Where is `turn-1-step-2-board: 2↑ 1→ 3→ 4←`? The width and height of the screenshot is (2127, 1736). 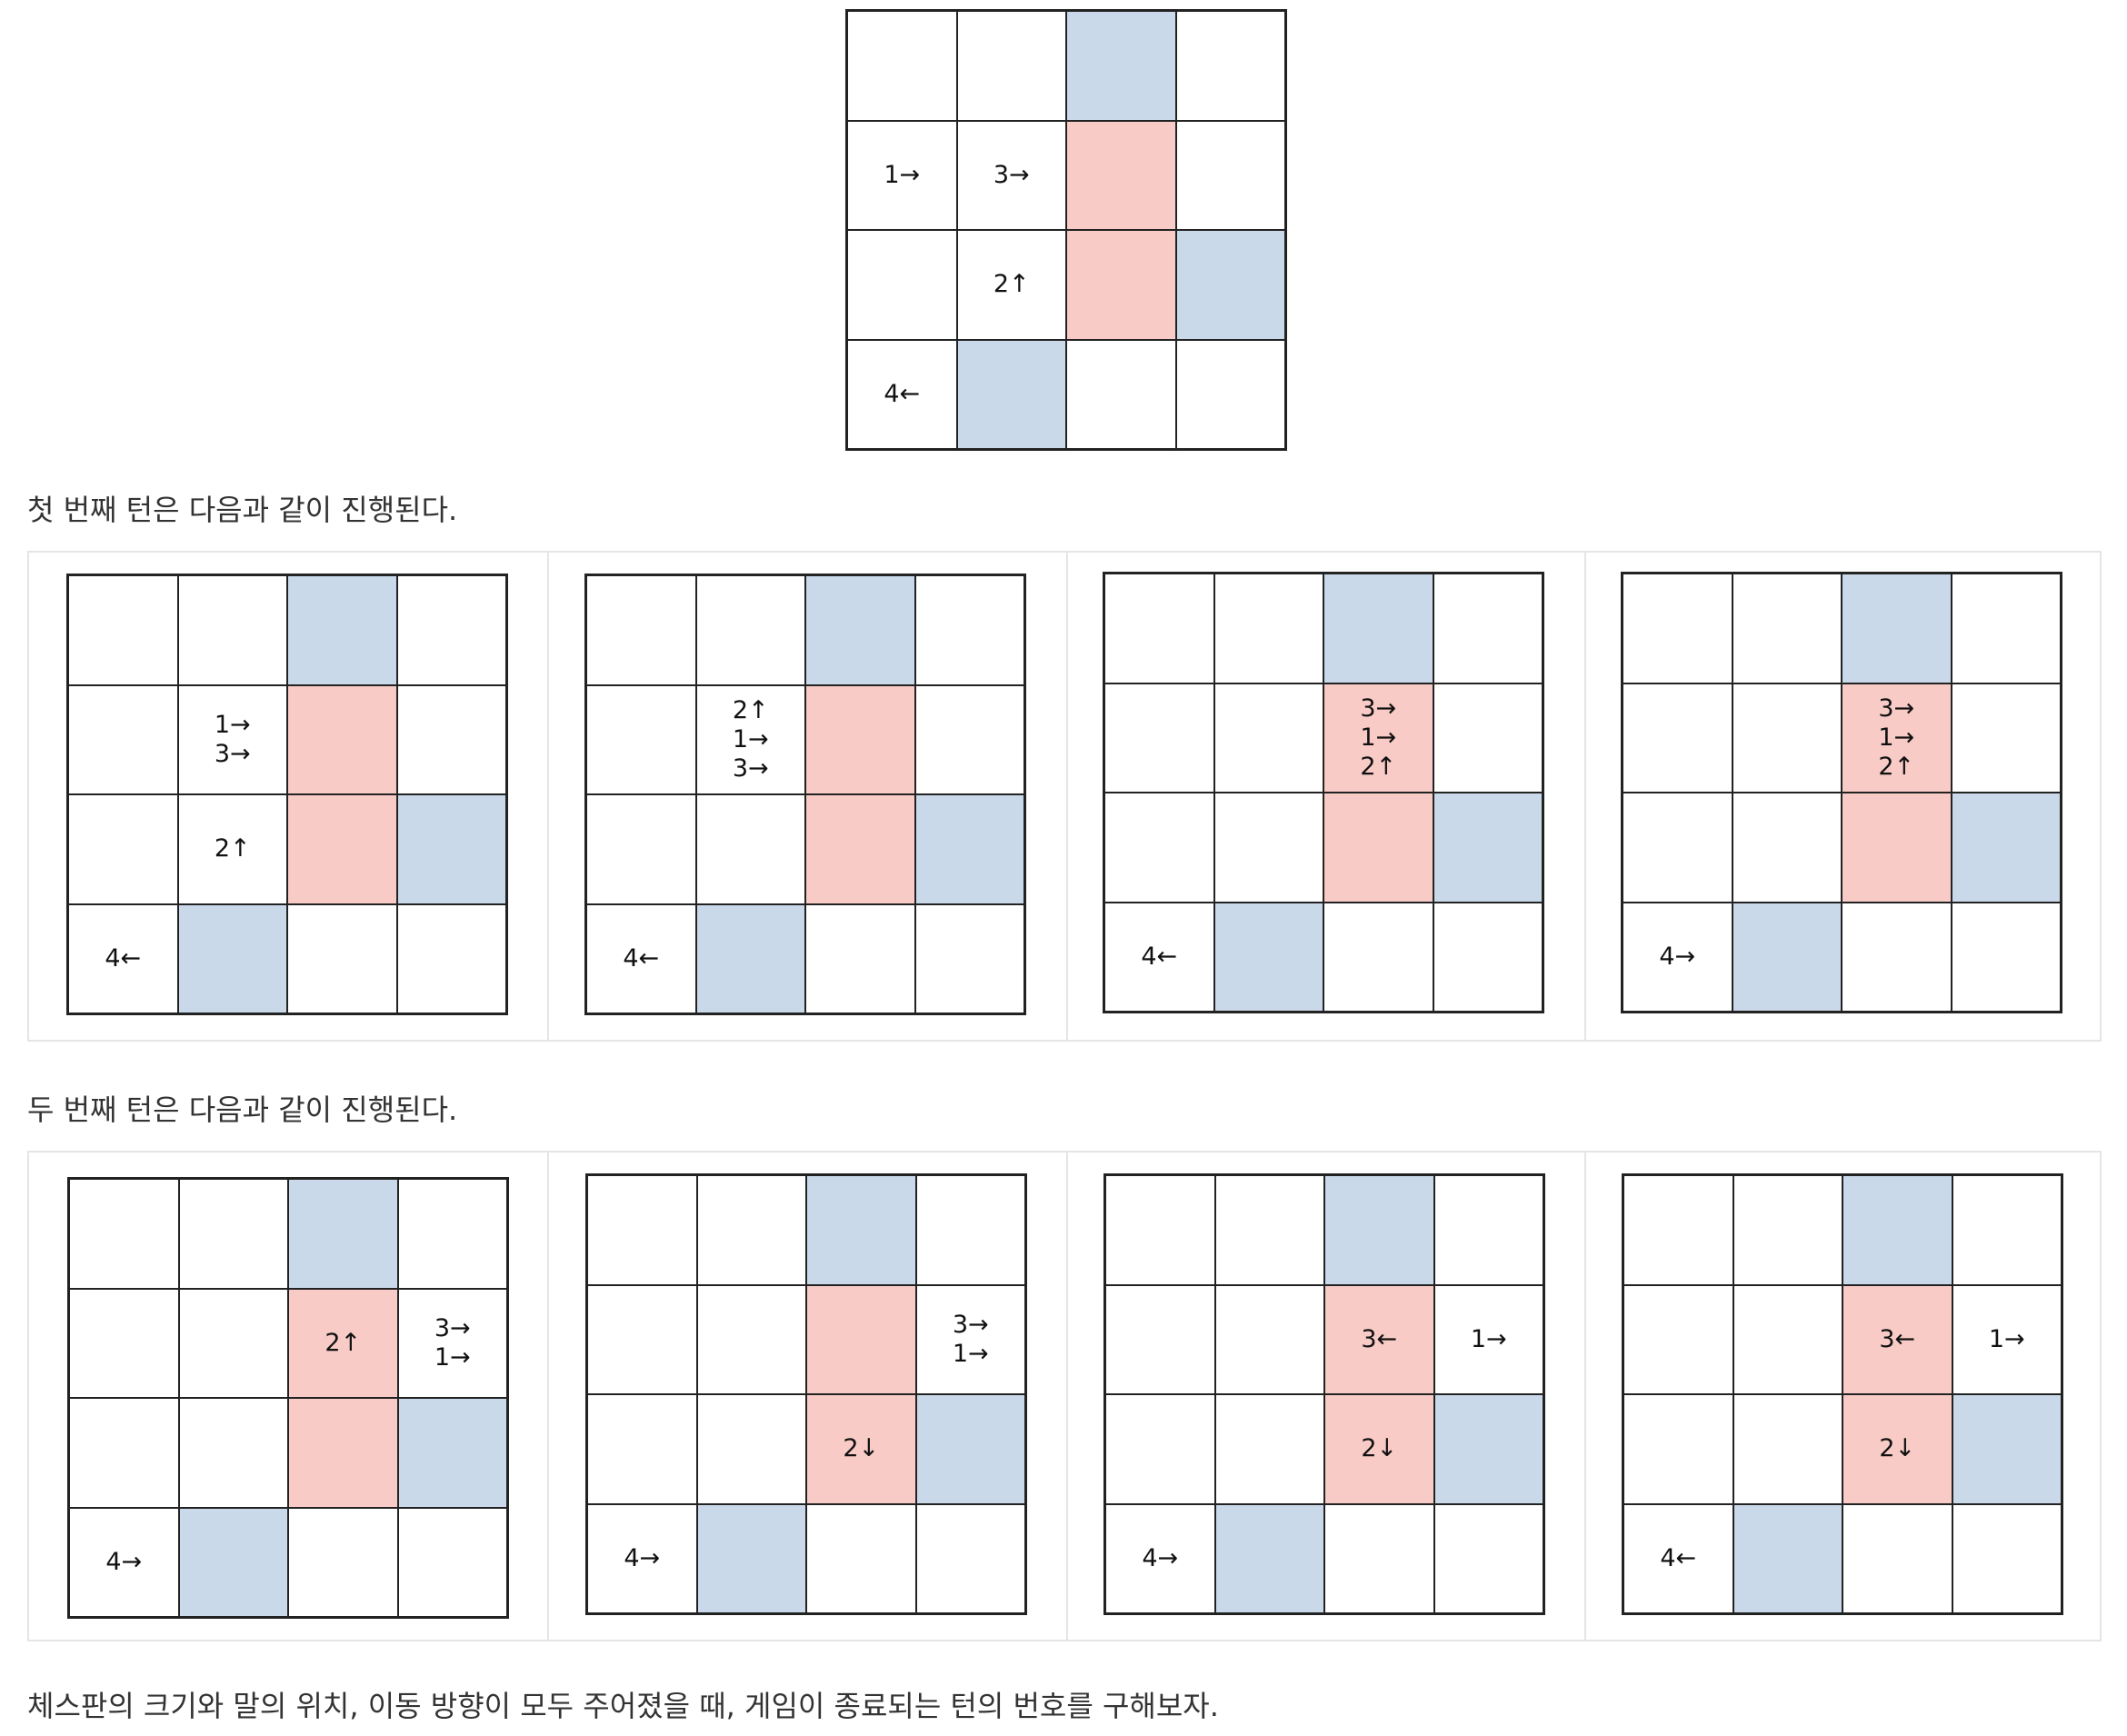
turn-1-step-2-board: 2↑ 1→ 3→ 4← is located at coordinates (805, 794).